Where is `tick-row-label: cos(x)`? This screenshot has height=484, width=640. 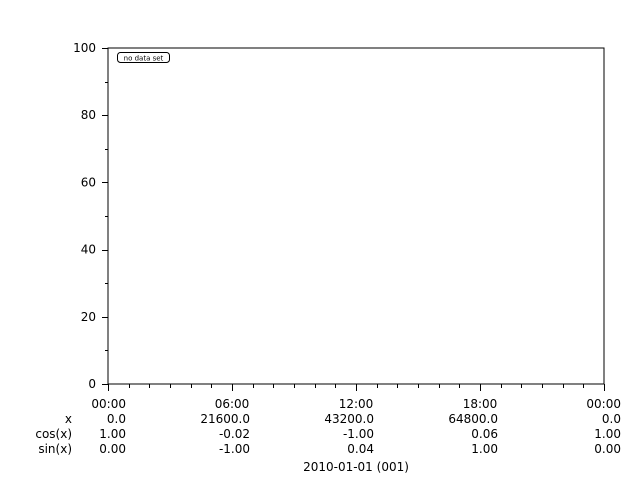
tick-row-label: cos(x) is located at coordinates (53, 434).